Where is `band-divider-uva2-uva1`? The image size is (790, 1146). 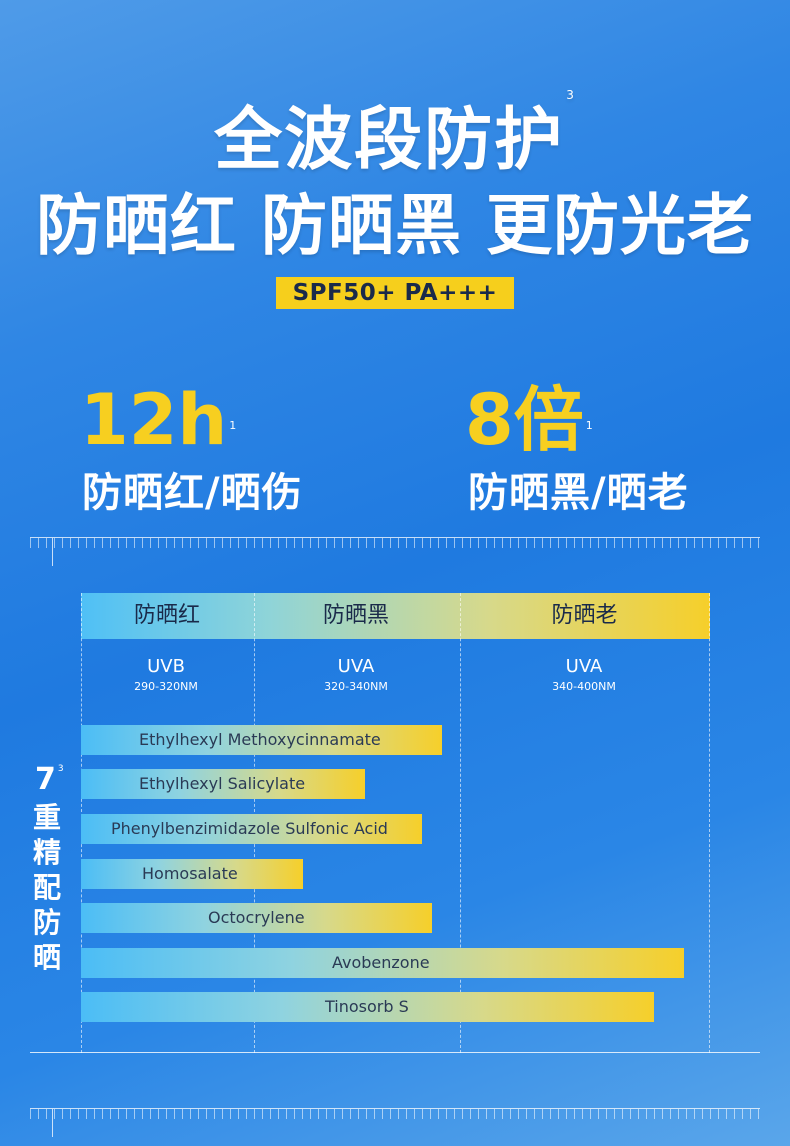 band-divider-uva2-uva1 is located at coordinates (460, 823).